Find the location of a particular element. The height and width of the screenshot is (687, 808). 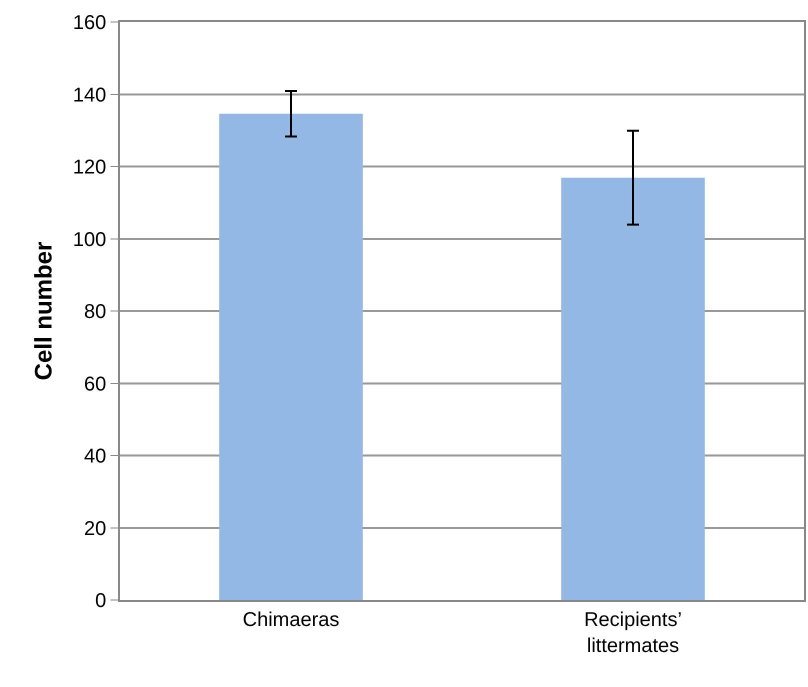

y-tick-label: 100 is located at coordinates (89, 239).